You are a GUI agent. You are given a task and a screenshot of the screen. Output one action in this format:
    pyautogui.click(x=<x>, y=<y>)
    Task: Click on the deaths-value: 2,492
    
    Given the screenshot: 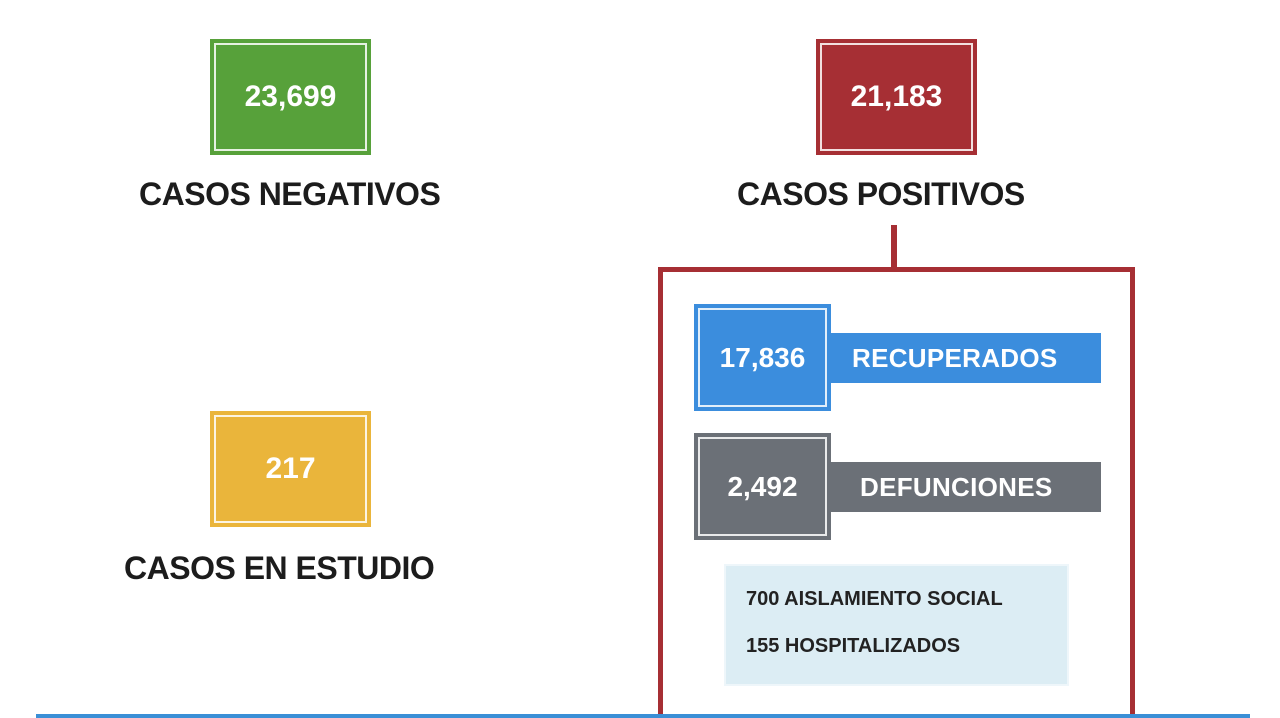 What is the action you would take?
    pyautogui.click(x=762, y=486)
    